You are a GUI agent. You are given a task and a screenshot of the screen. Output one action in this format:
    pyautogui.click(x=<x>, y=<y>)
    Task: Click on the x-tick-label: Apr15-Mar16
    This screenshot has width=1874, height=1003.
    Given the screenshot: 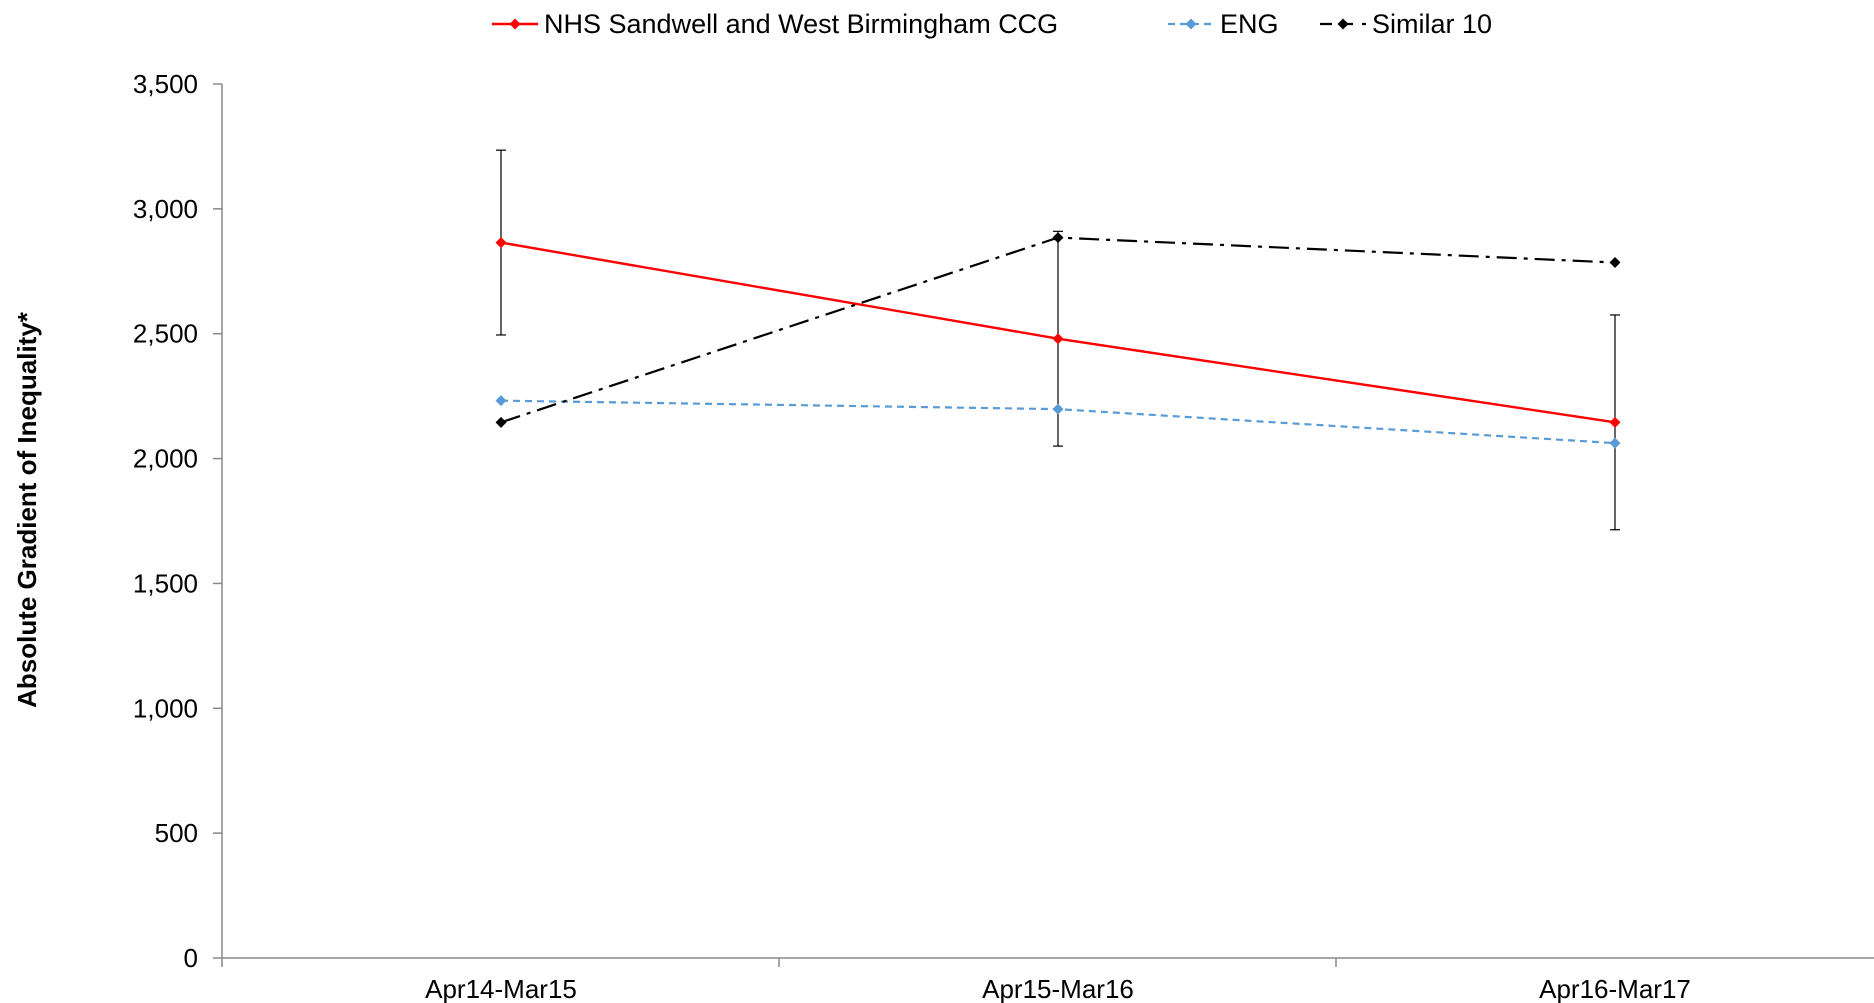 What is the action you would take?
    pyautogui.click(x=1058, y=988)
    